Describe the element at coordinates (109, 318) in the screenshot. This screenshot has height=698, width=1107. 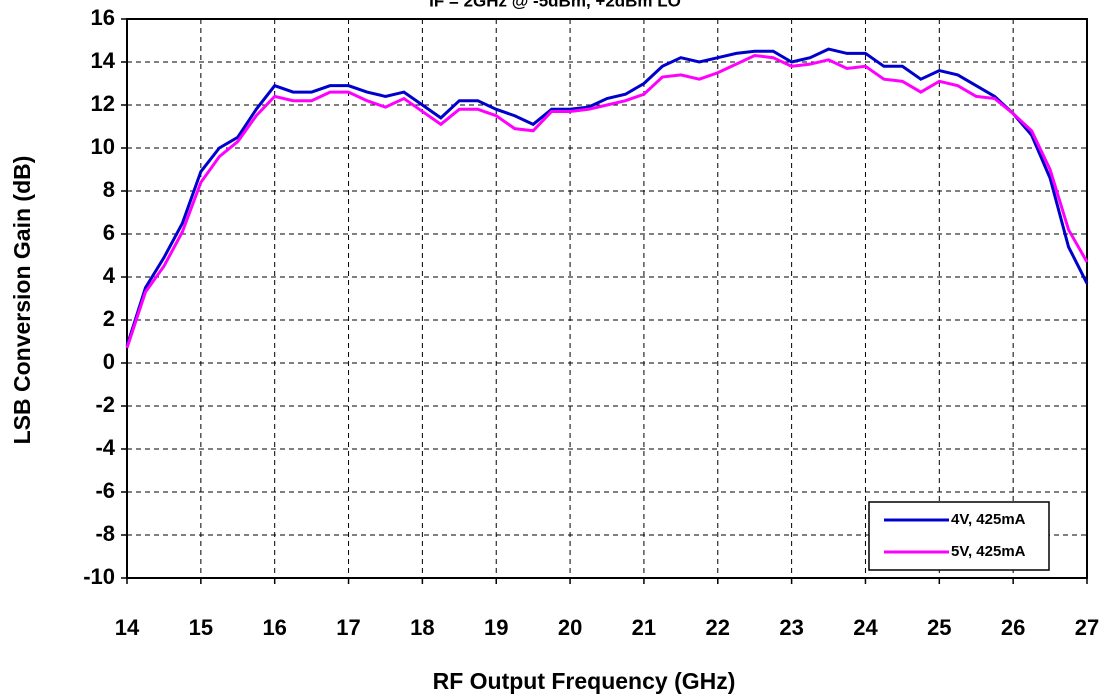
I see `y-tick-label: 2` at that location.